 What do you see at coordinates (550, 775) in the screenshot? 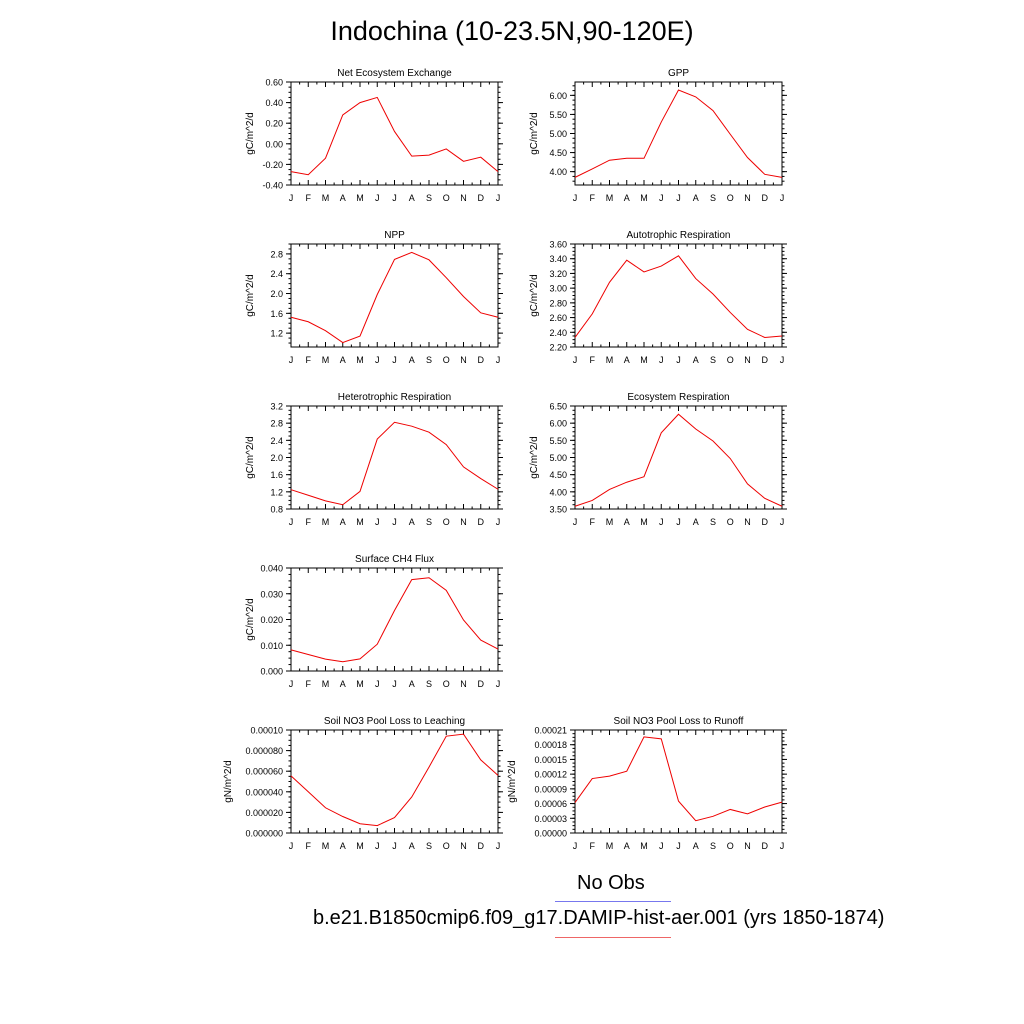
I see `y-tick-label: 0.00012` at bounding box center [550, 775].